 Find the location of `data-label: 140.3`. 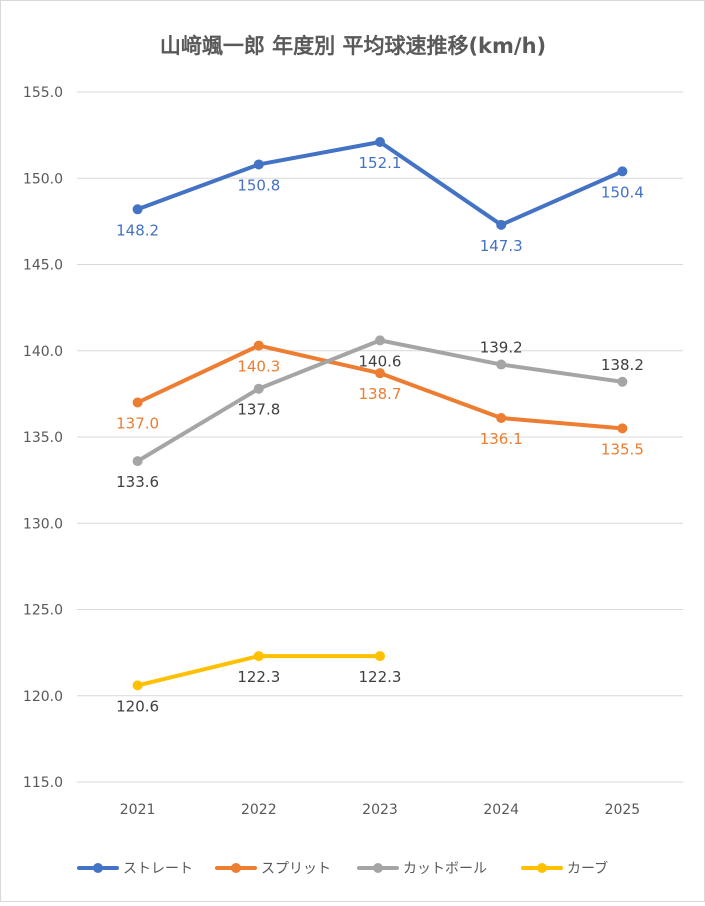

data-label: 140.3 is located at coordinates (258, 367).